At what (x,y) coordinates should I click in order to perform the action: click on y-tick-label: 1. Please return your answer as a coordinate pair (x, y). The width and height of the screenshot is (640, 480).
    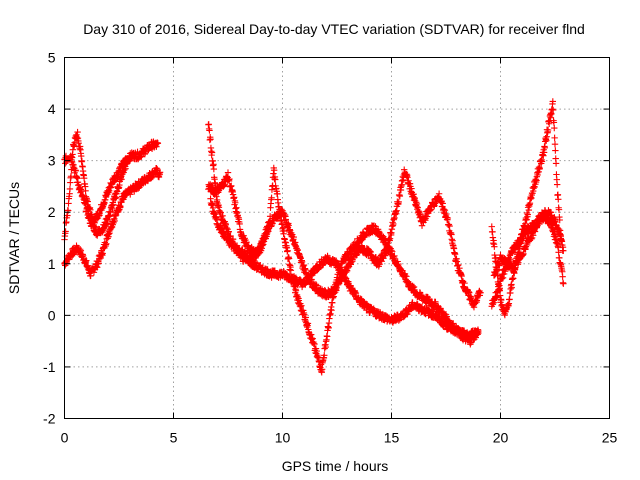
    Looking at the image, I should click on (52, 264).